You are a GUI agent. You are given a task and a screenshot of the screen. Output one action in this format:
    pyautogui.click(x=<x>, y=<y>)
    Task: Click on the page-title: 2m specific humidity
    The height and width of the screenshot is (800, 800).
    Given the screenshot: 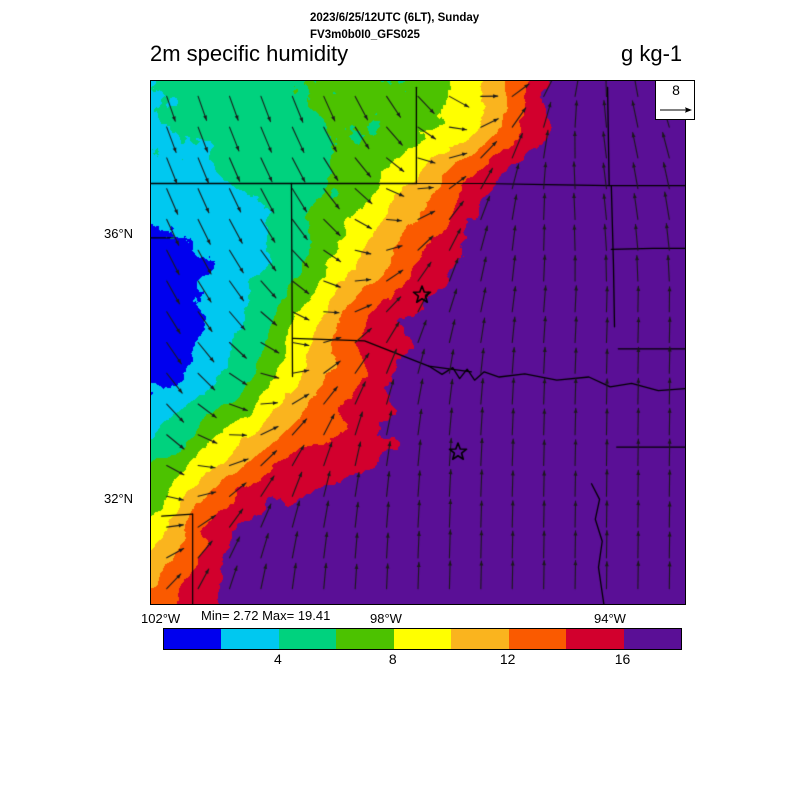 What is the action you would take?
    pyautogui.click(x=249, y=53)
    